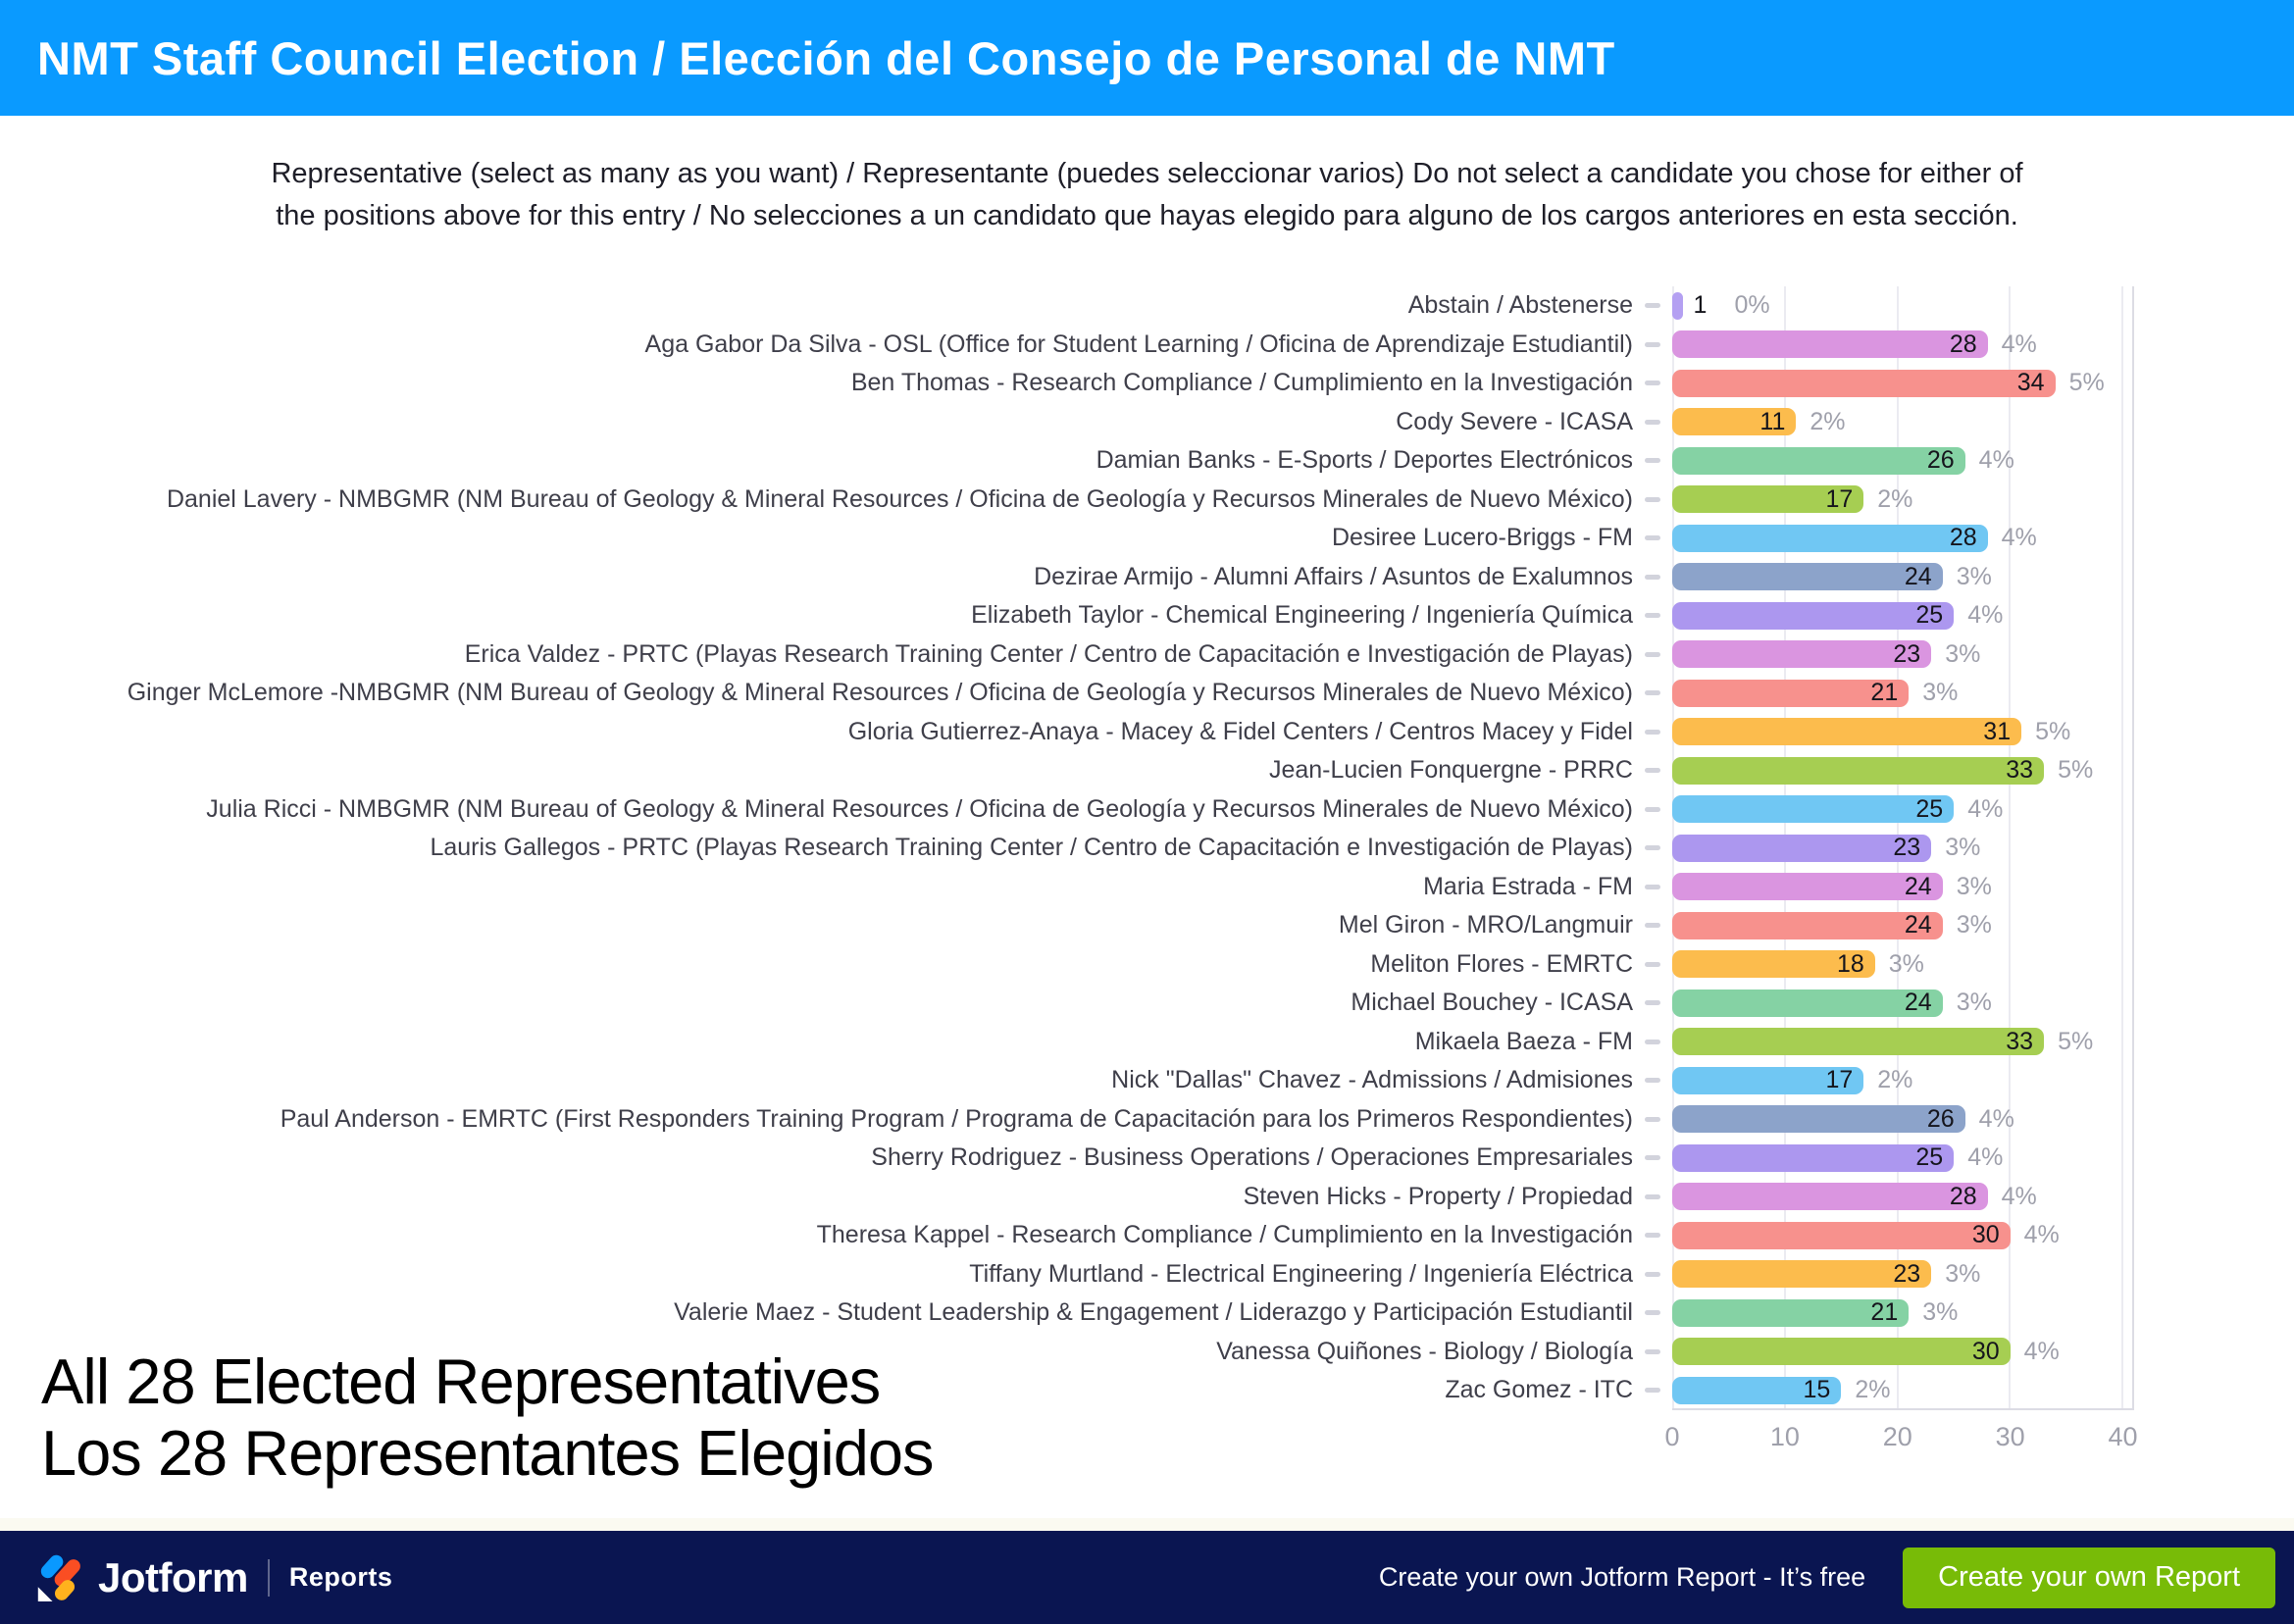 This screenshot has width=2294, height=1624. Describe the element at coordinates (1864, 383) in the screenshot. I see `bar: 34` at that location.